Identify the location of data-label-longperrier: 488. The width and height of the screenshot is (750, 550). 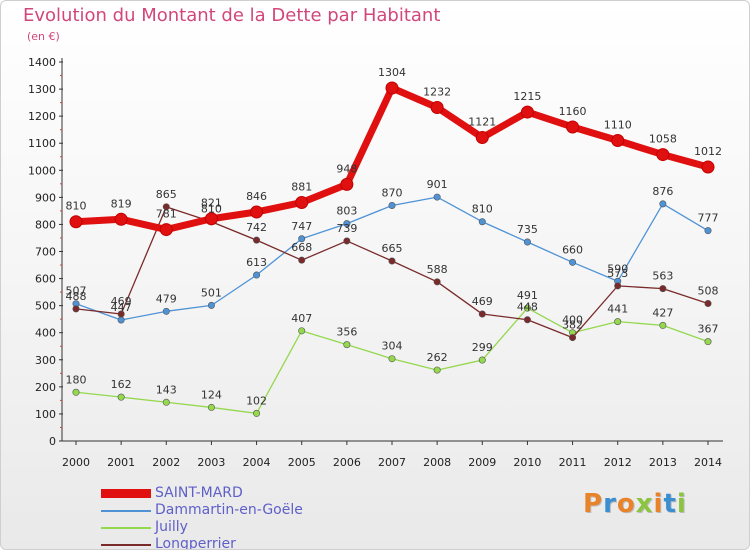
(76, 296).